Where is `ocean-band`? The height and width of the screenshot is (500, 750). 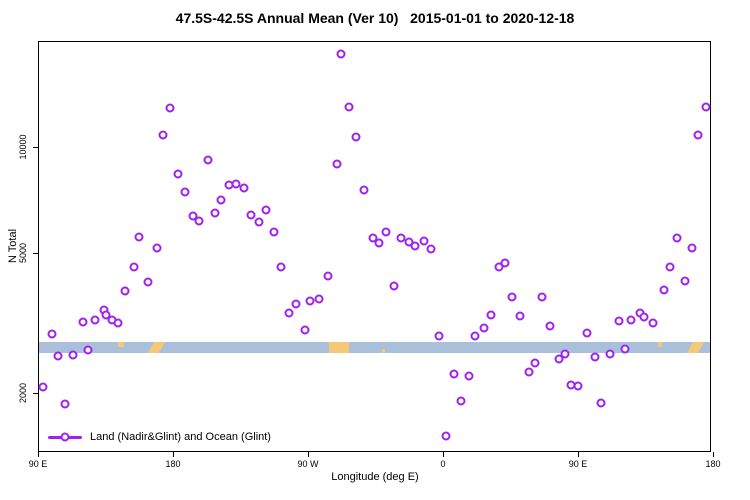 ocean-band is located at coordinates (374, 347).